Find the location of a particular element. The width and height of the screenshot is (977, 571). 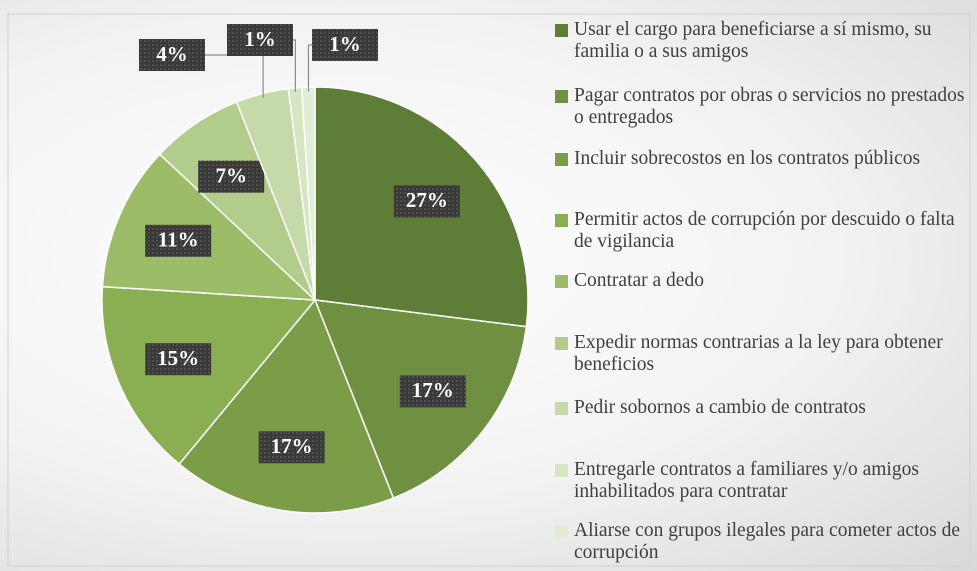

data-label: 4% is located at coordinates (172, 54).